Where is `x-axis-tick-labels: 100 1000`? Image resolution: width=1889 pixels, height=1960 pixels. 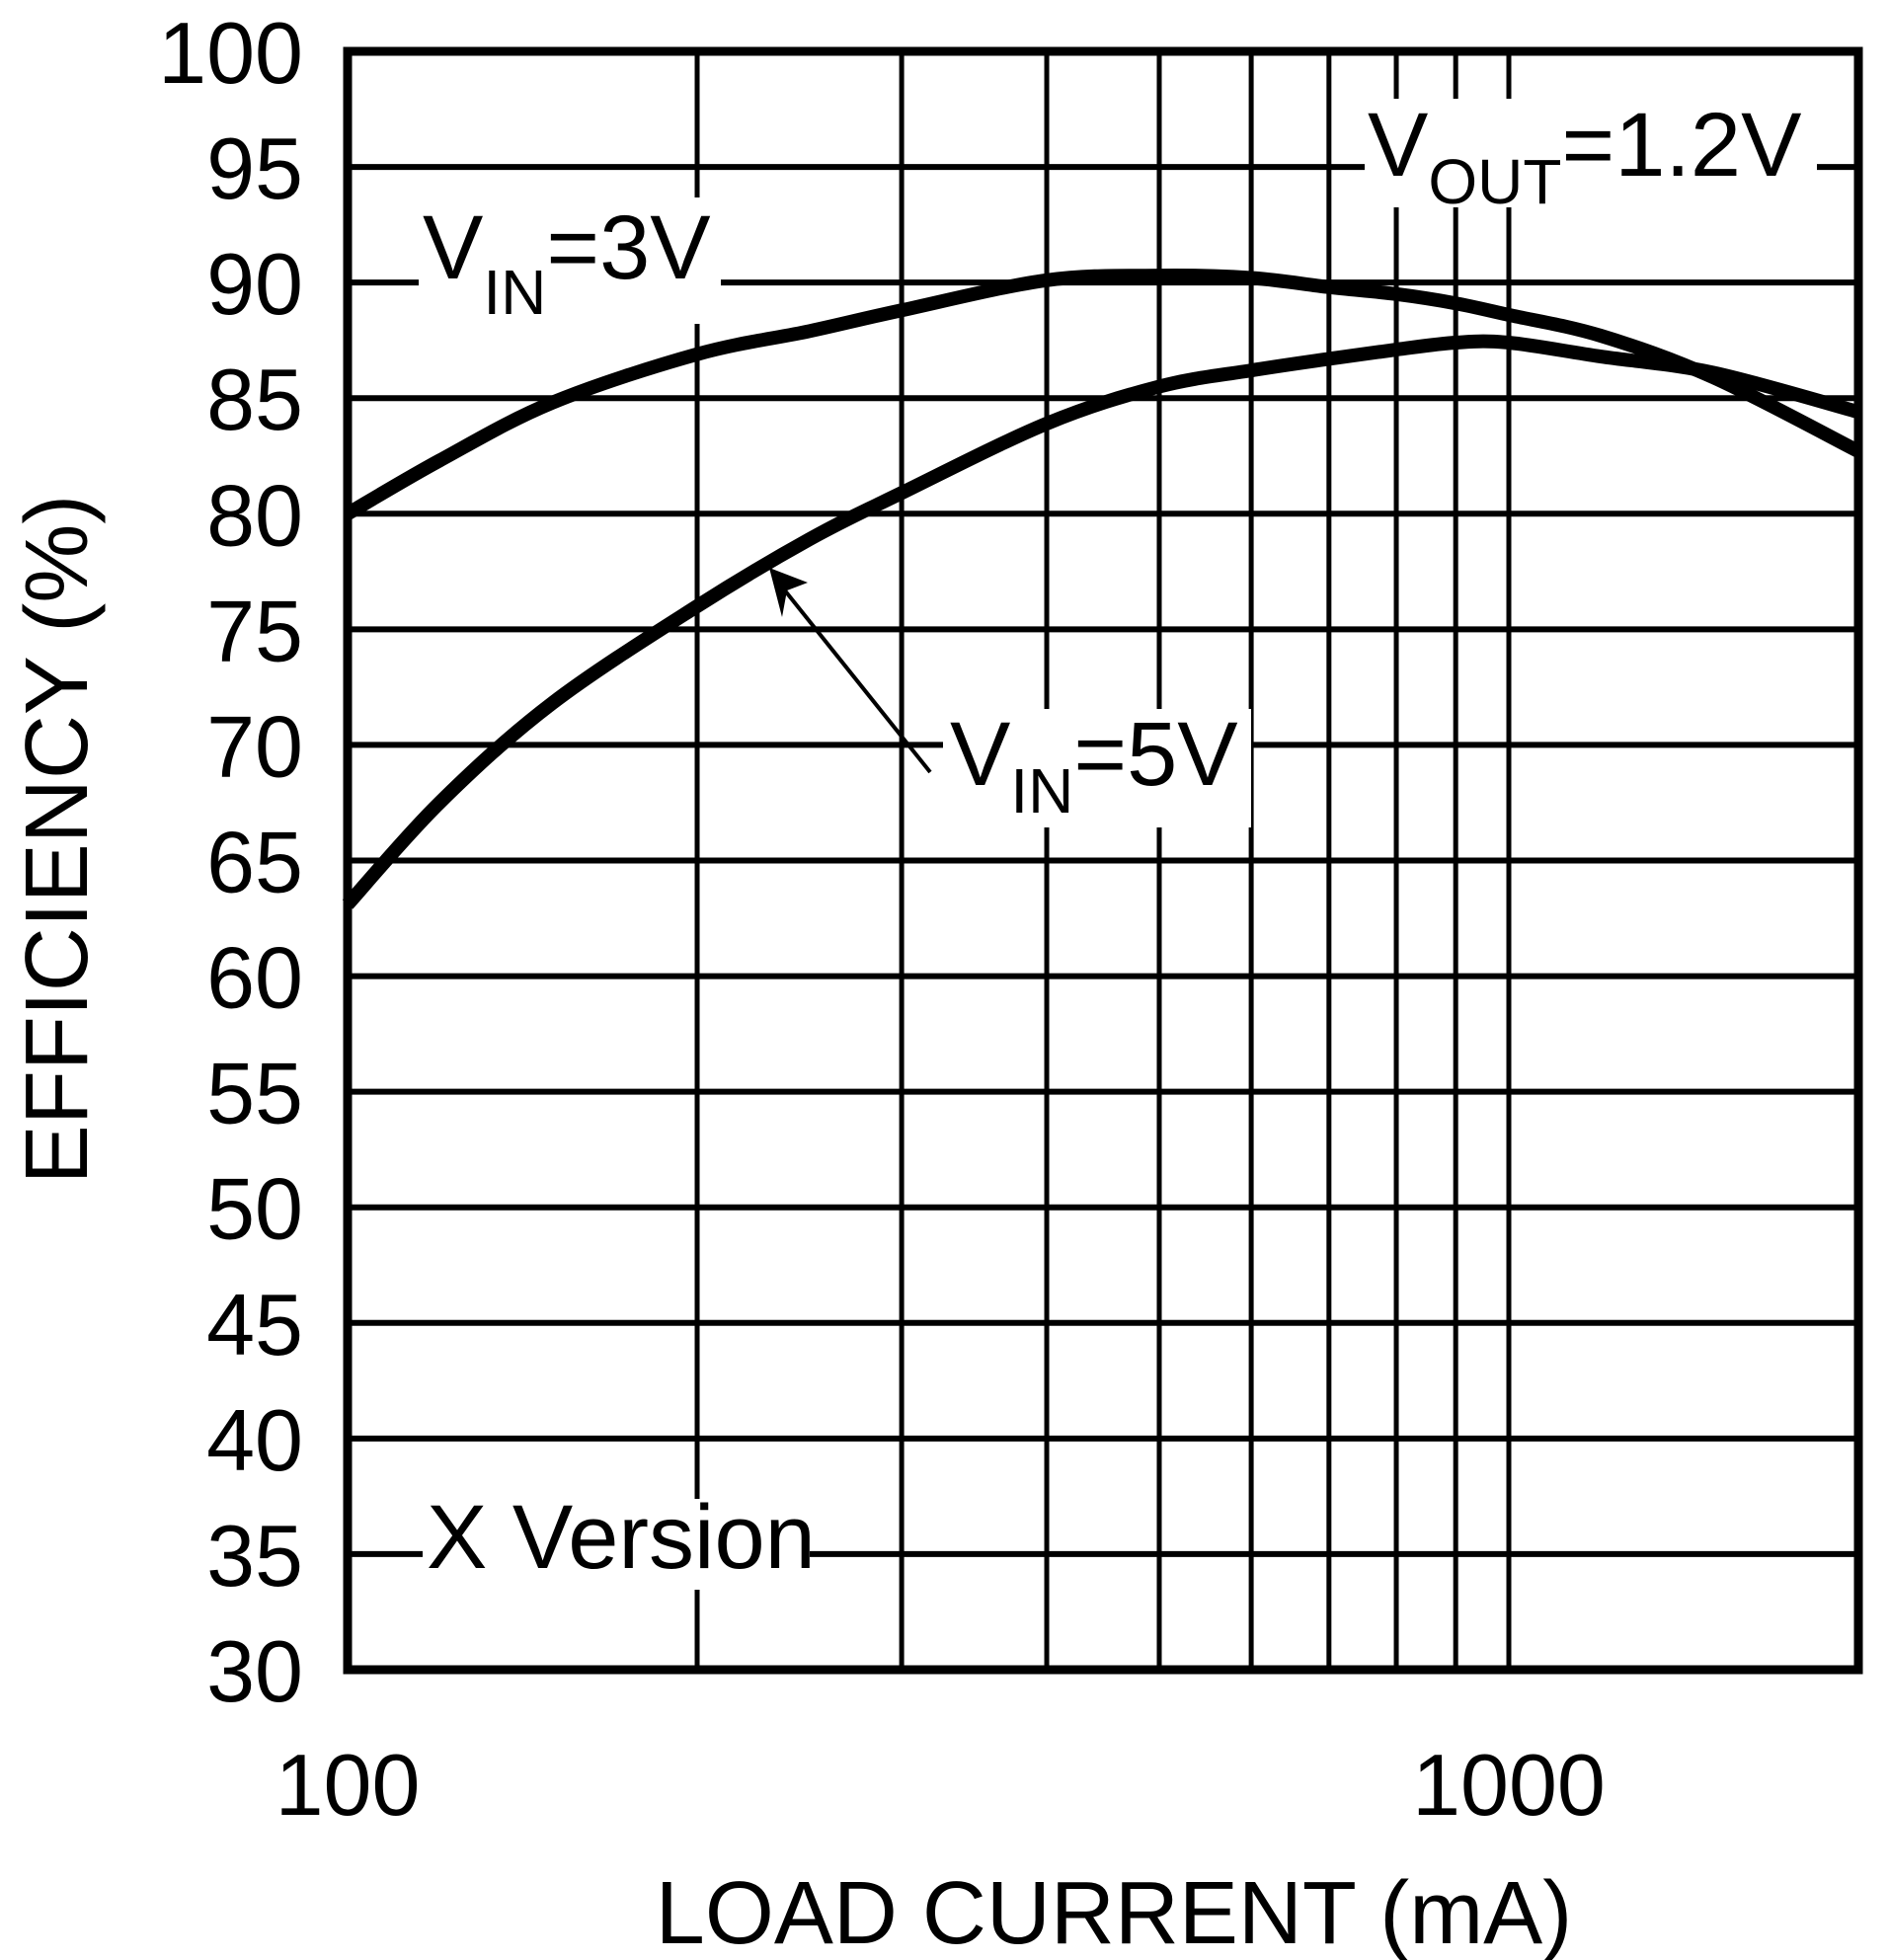
x-axis-tick-labels: 100 1000 is located at coordinates (940, 1785).